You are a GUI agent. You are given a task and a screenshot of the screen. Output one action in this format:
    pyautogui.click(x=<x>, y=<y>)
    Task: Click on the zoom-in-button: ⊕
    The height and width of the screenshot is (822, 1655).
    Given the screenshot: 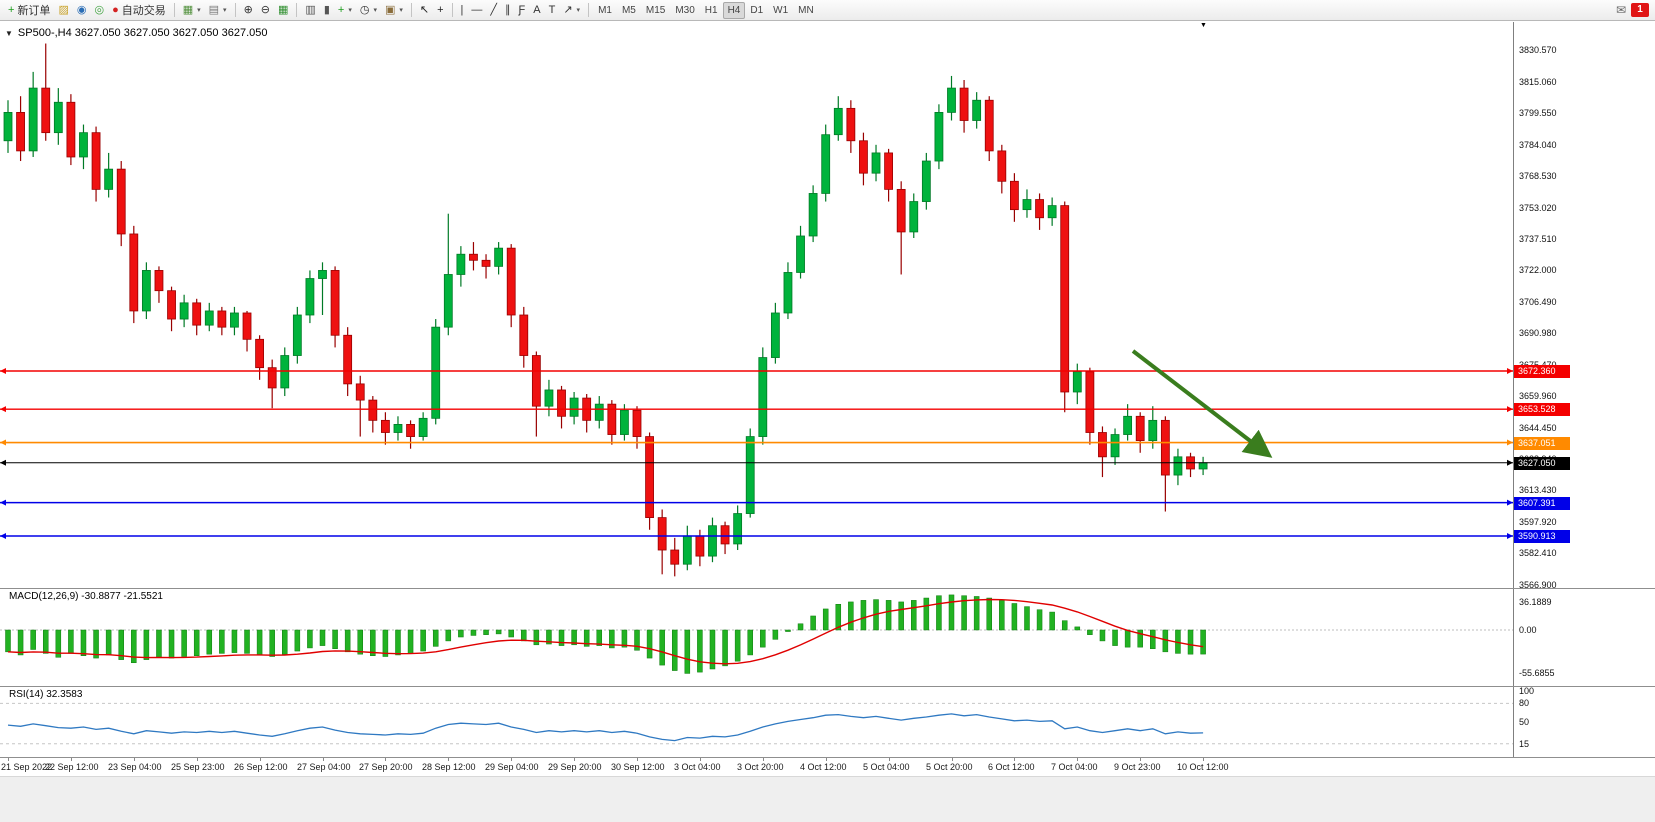 What is the action you would take?
    pyautogui.click(x=248, y=10)
    